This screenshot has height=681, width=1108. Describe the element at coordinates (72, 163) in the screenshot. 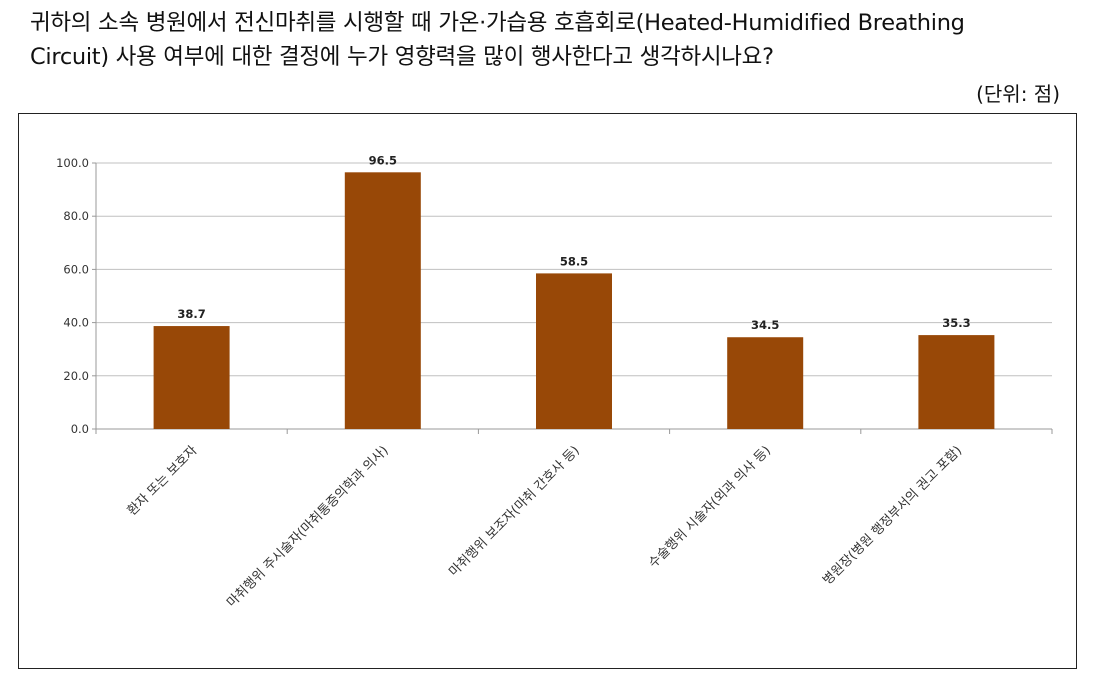

I see `y-tick-label: 100.0` at that location.